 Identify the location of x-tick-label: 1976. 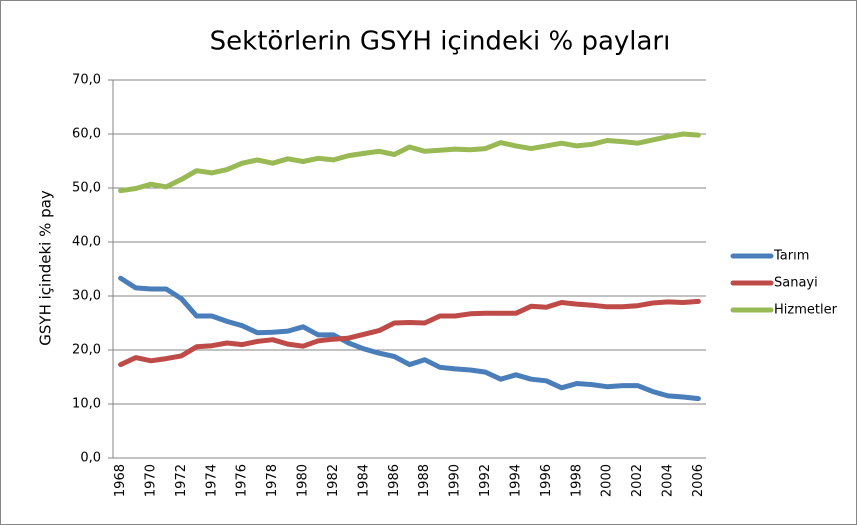
(242, 480).